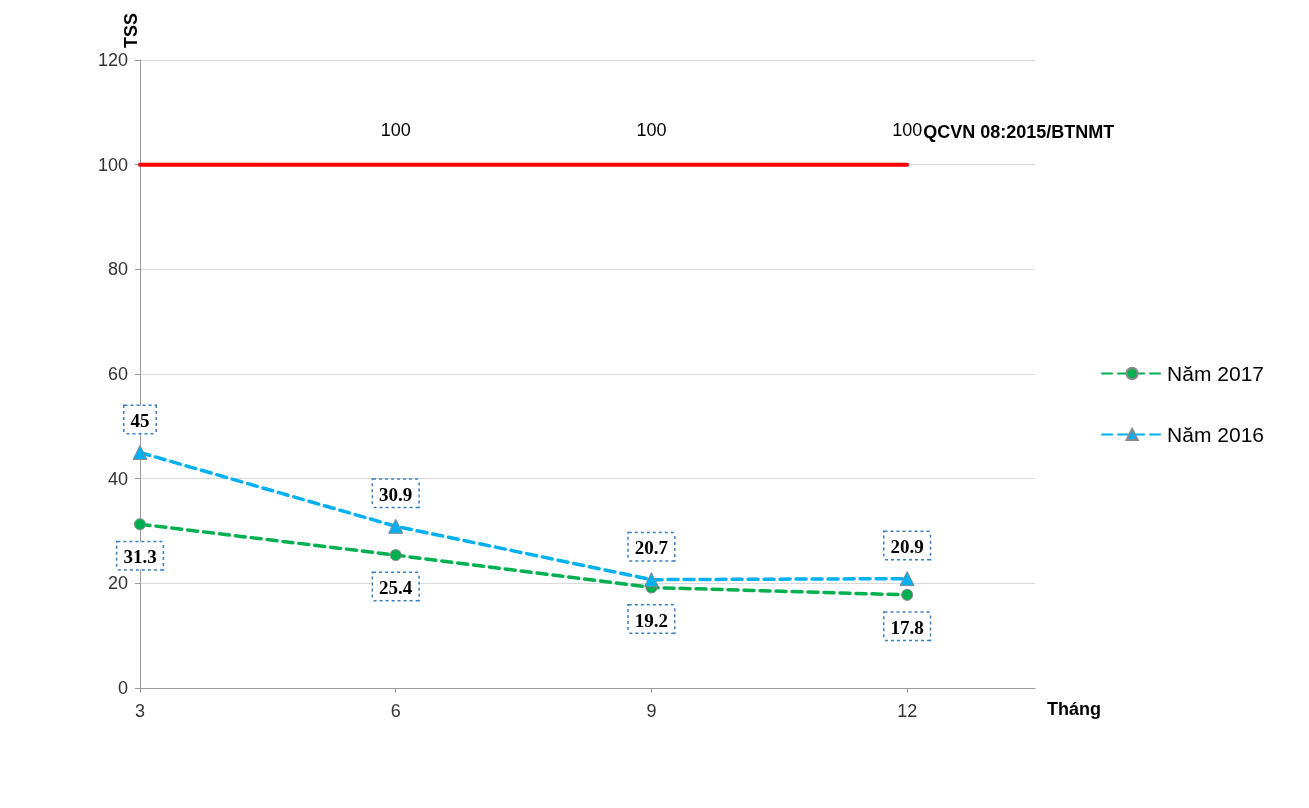 This screenshot has height=808, width=1309. Describe the element at coordinates (117, 374) in the screenshot. I see `y-tick-label: 60` at that location.